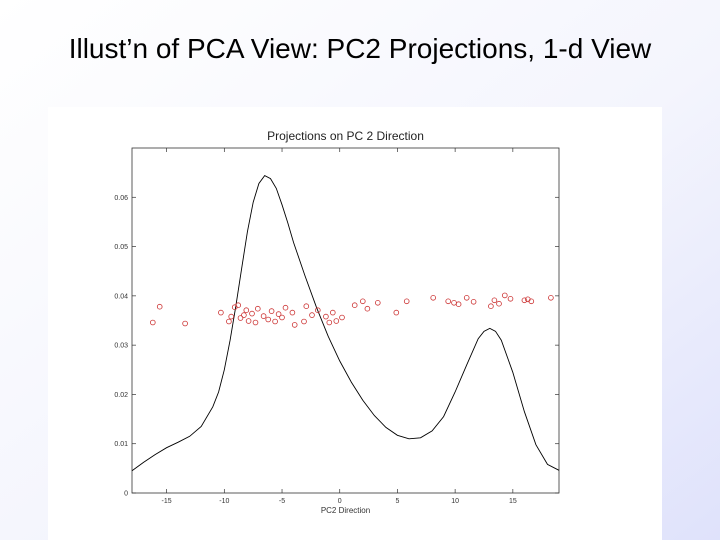 Image resolution: width=720 pixels, height=540 pixels. Describe the element at coordinates (224, 501) in the screenshot. I see `x-tick-label: -10` at that location.